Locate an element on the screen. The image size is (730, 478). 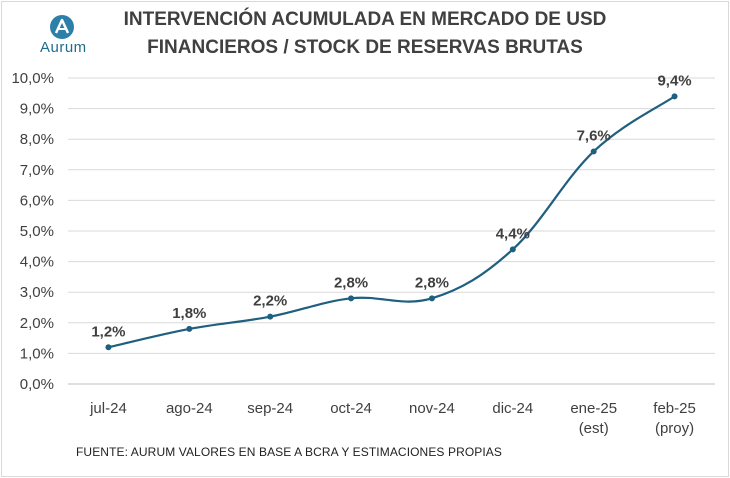
chart-title-line-2: FINANCIEROS / STOCK DE RESERVAS BRUTAS is located at coordinates (365, 47).